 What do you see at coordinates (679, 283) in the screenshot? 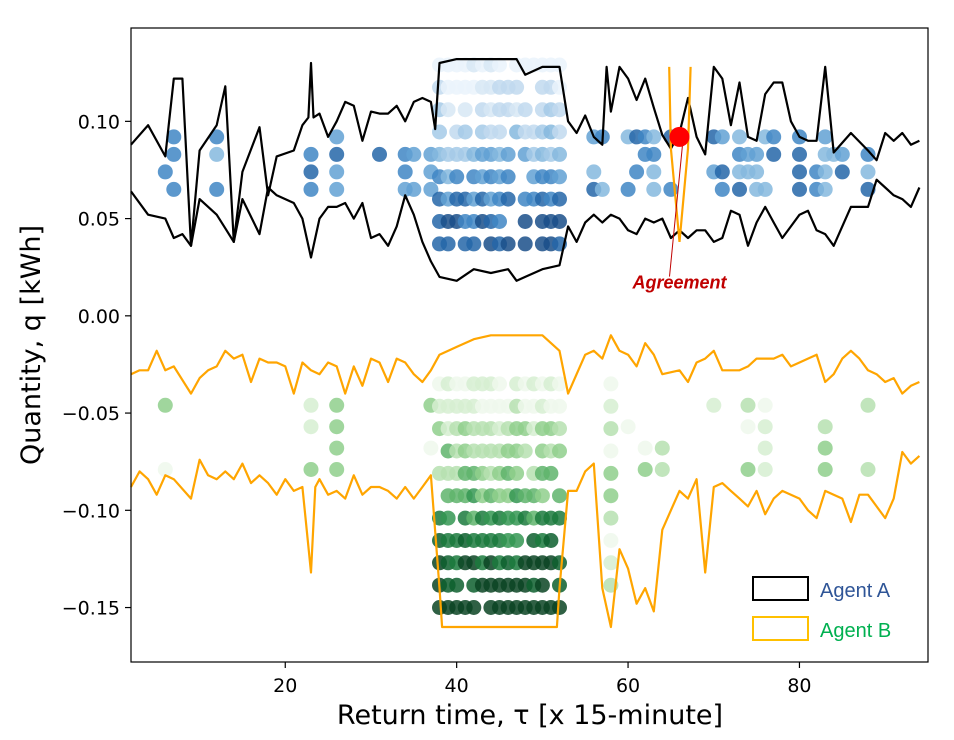
I see `agreement-label: Agreement` at bounding box center [679, 283].